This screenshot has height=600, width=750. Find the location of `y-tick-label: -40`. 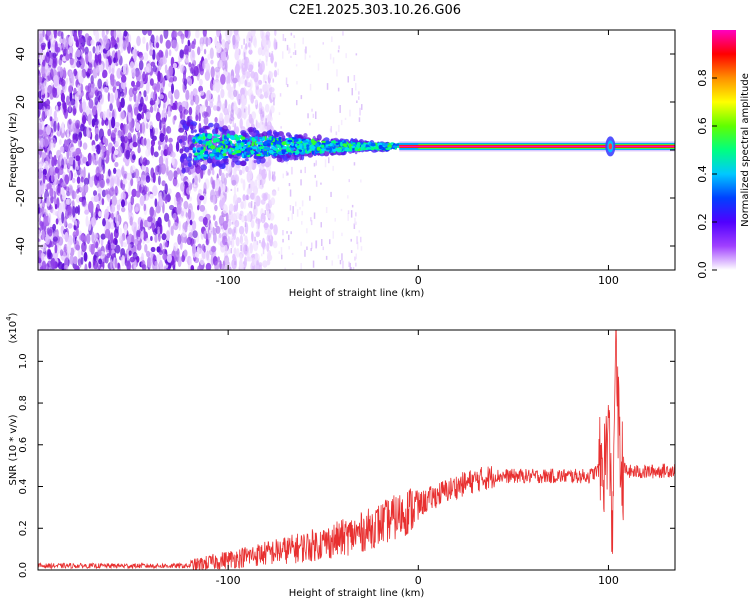

y-tick-label: -40 is located at coordinates (20, 246).